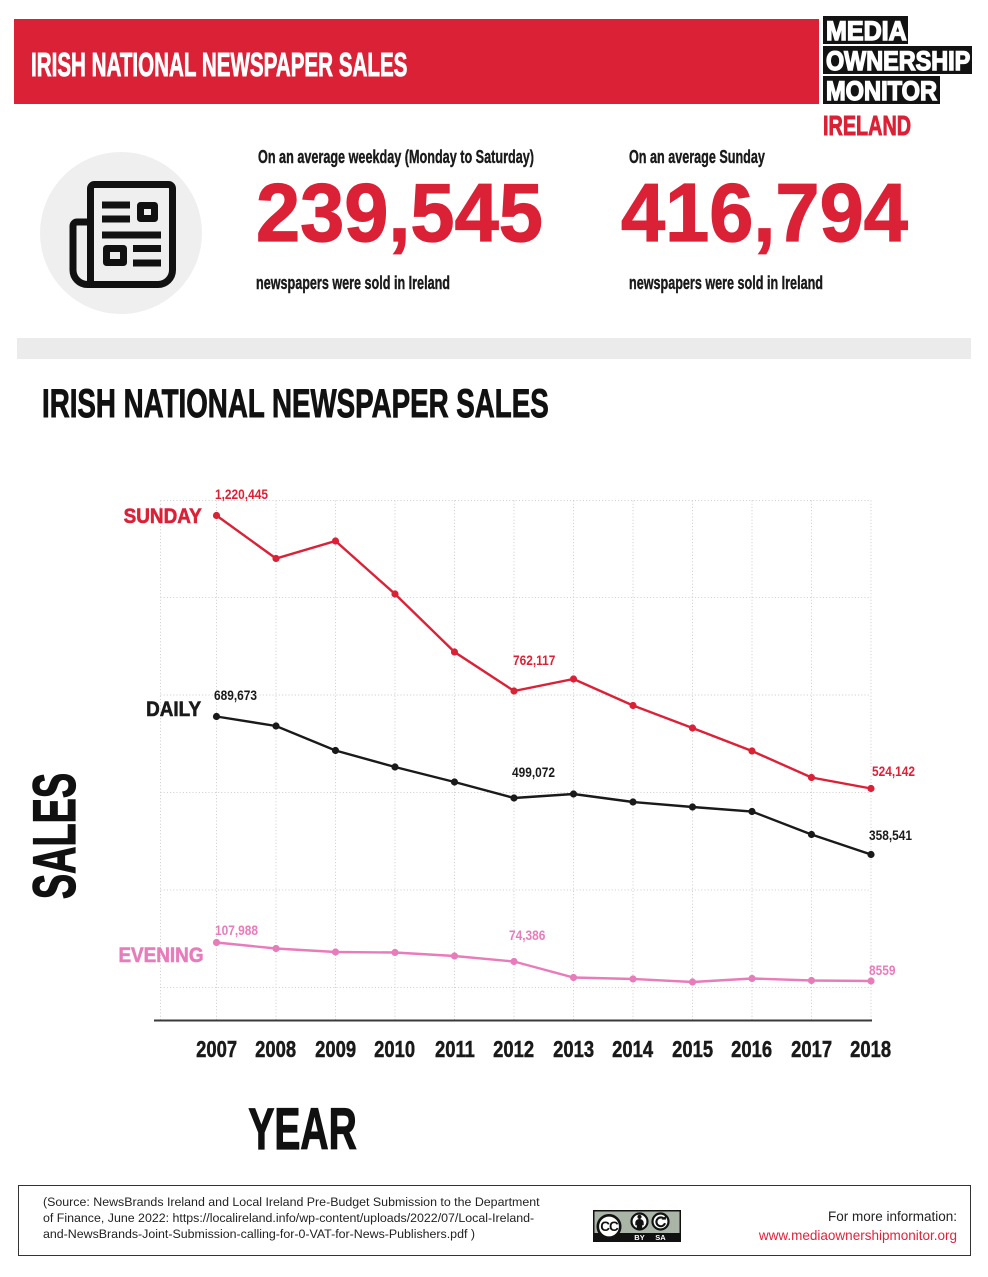 The height and width of the screenshot is (1277, 988). Describe the element at coordinates (609, 1226) in the screenshot. I see `svg-text: CC` at that location.